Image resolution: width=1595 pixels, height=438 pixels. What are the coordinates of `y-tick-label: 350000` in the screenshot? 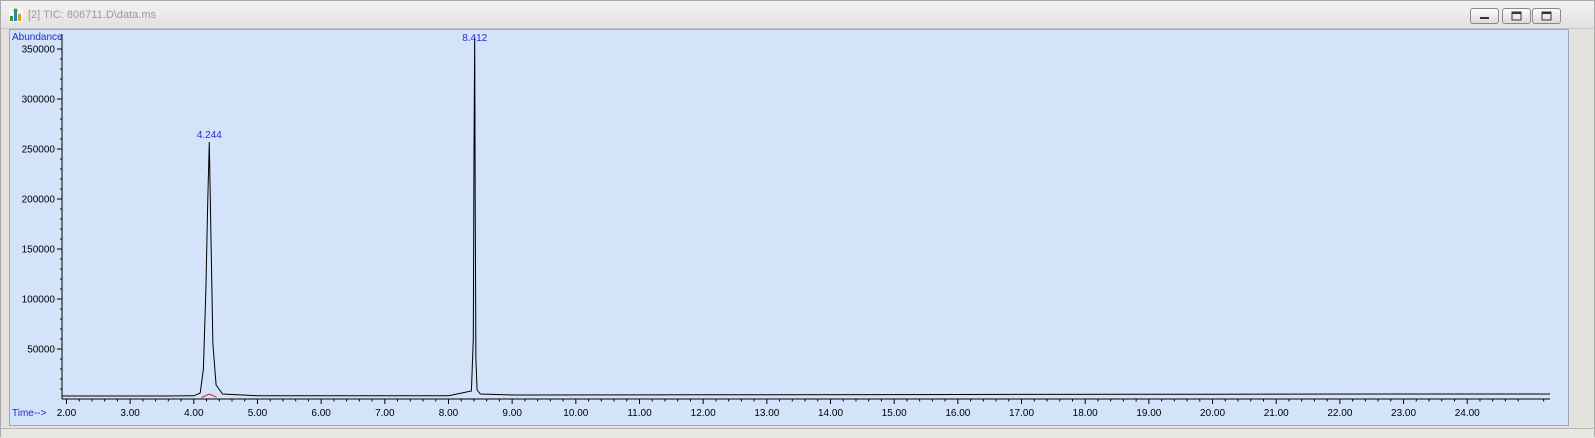 It's located at (39, 50).